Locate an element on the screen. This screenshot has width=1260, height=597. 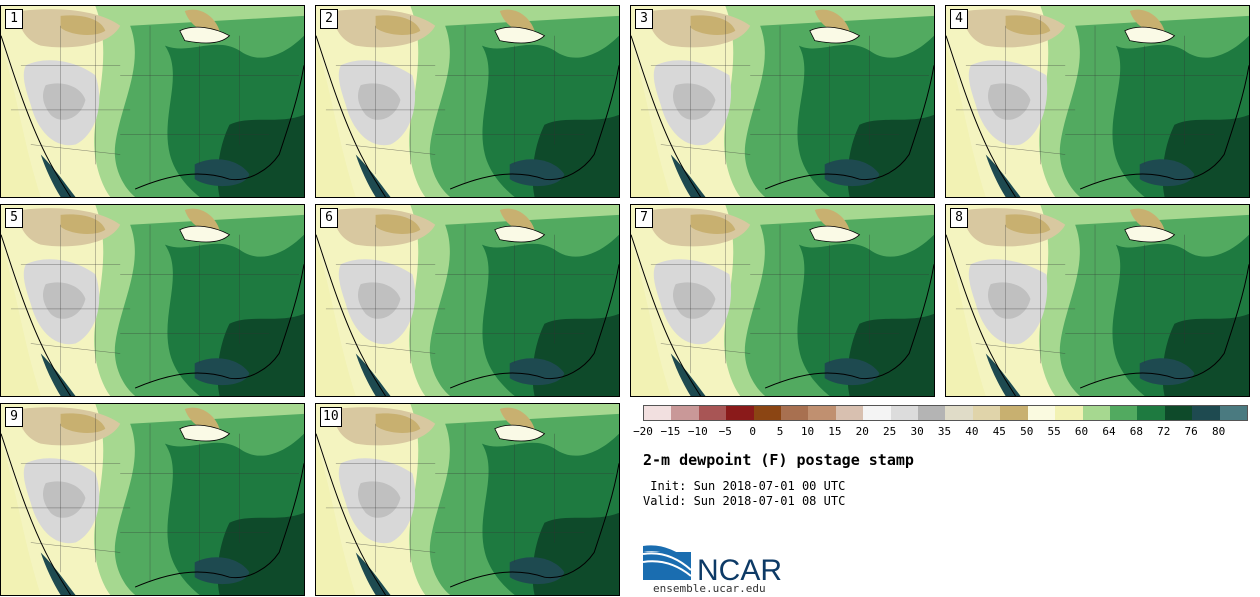
member-number-label: 4 is located at coordinates (959, 19).